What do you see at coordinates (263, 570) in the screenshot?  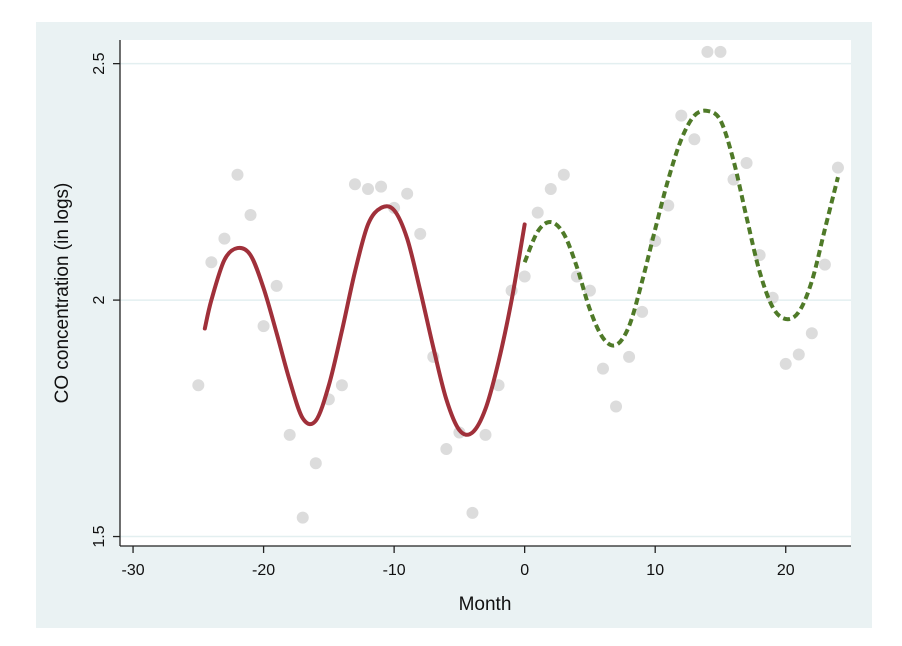 I see `x-tick-label: -20` at bounding box center [263, 570].